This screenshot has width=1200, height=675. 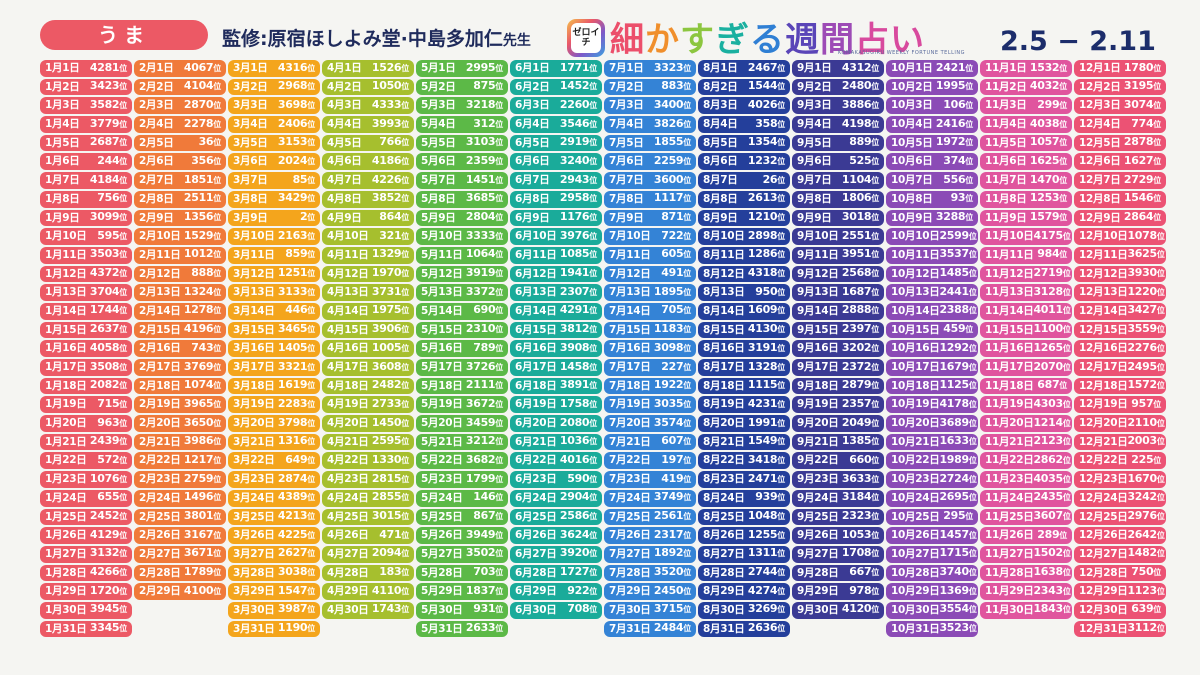 What do you see at coordinates (630, 329) in the screenshot?
I see `birthday-date: 7月15日` at bounding box center [630, 329].